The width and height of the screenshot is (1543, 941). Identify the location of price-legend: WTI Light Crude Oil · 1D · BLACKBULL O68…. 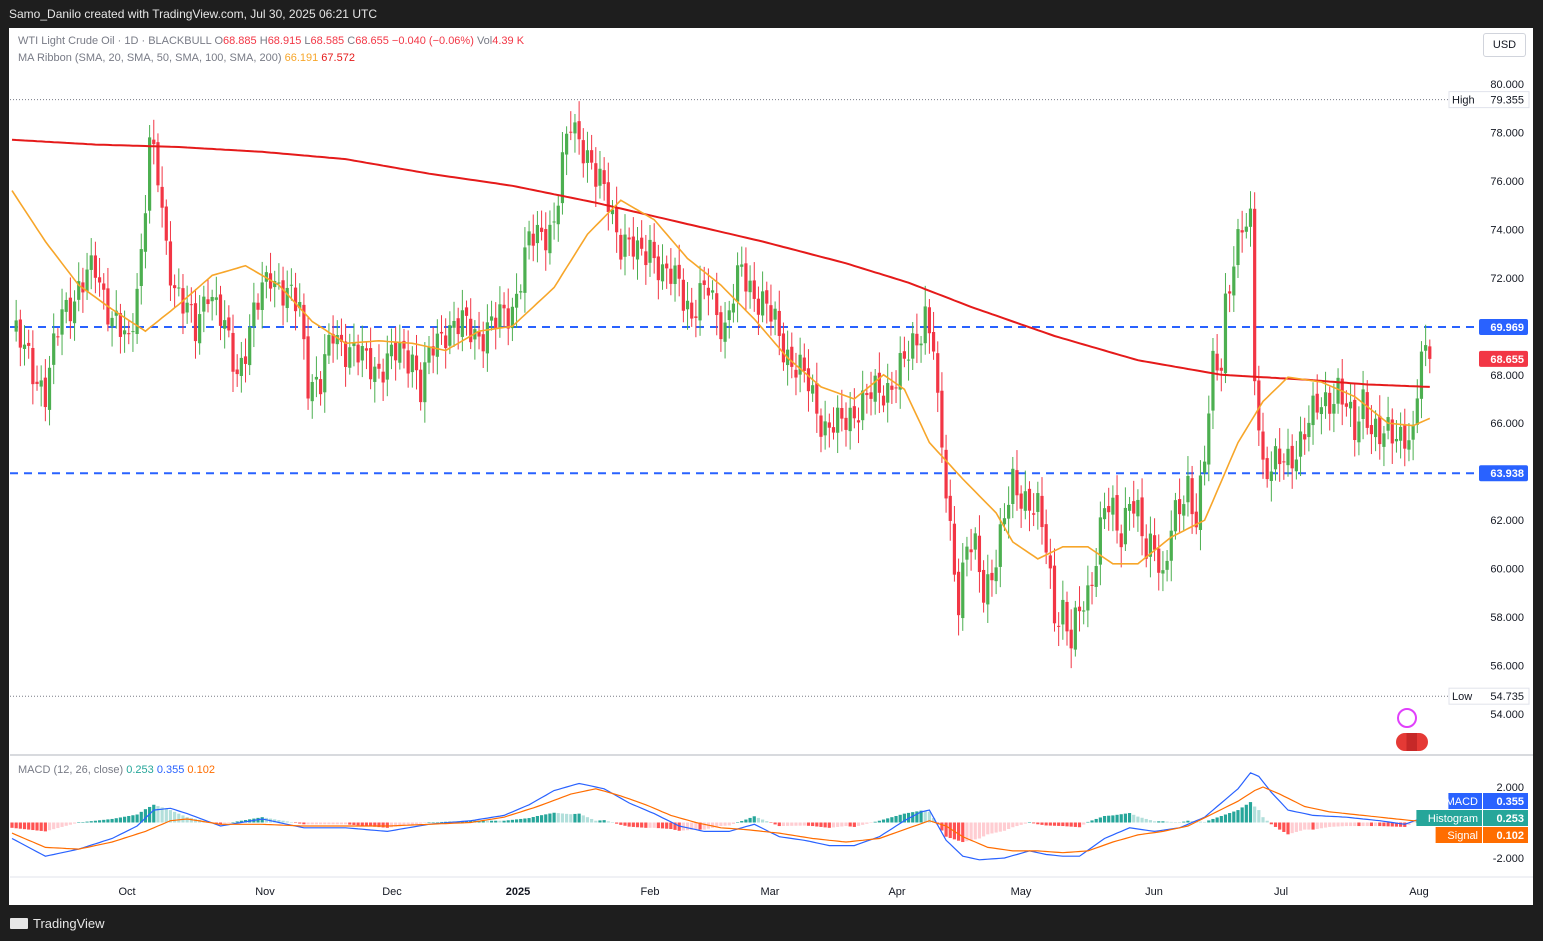
(271, 41).